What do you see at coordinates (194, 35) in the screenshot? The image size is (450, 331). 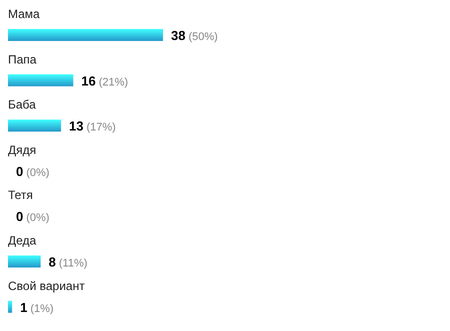 I see `data-label: 38 (50%)` at bounding box center [194, 35].